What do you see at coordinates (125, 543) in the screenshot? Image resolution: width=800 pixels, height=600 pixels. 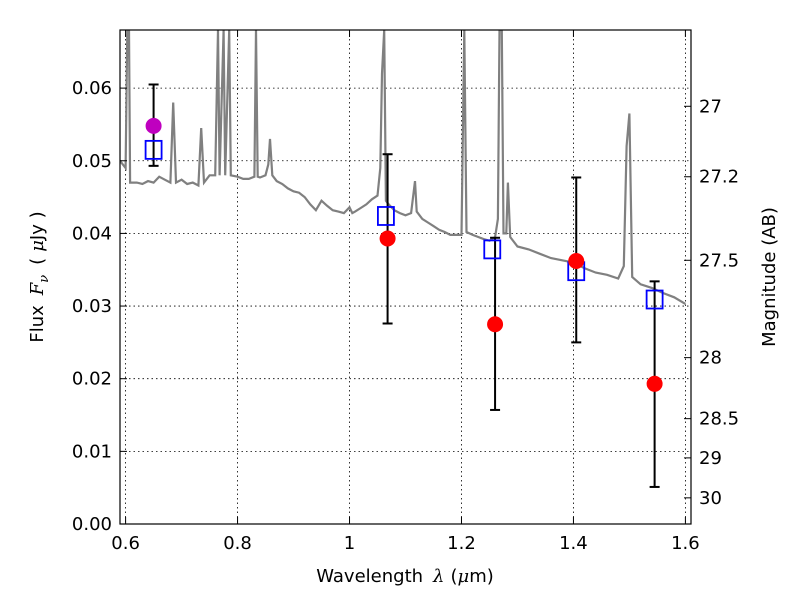 I see `x-tick-label: 0.6` at bounding box center [125, 543].